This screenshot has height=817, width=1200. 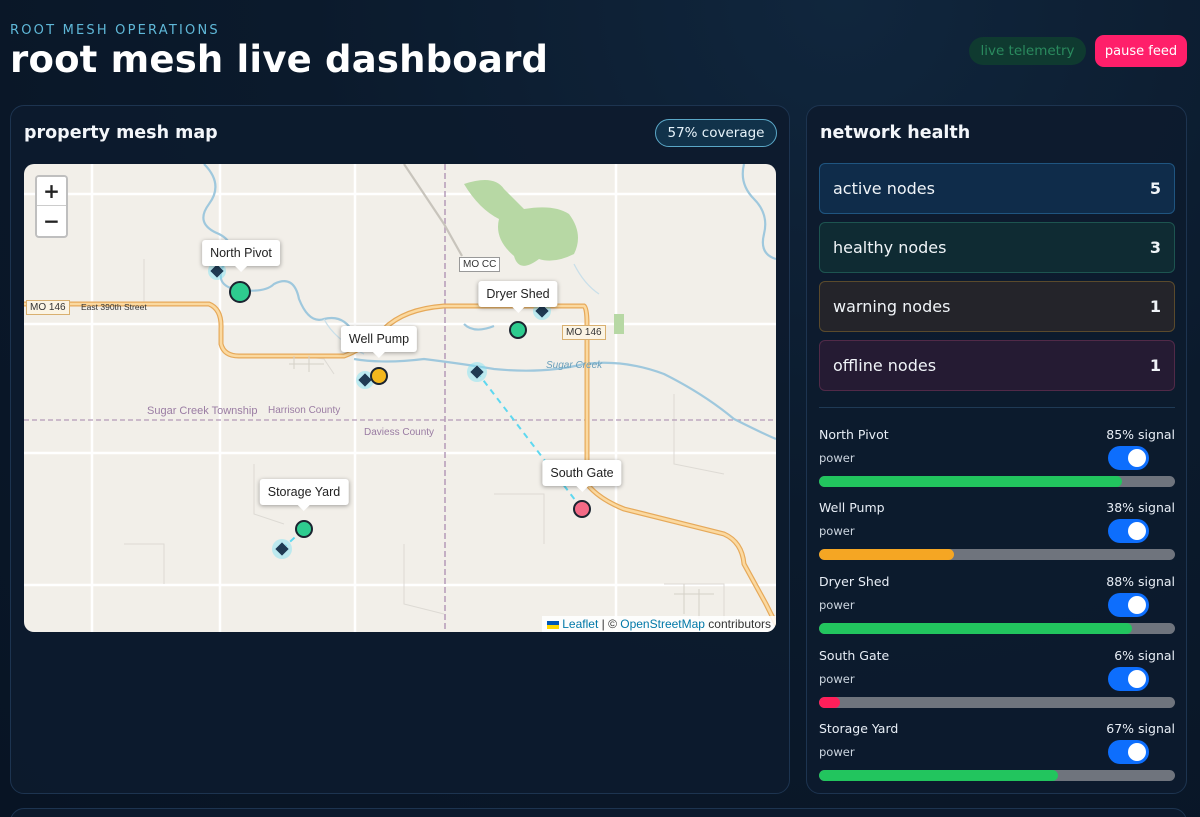 What do you see at coordinates (895, 133) in the screenshot?
I see `health-panel-title: network health` at bounding box center [895, 133].